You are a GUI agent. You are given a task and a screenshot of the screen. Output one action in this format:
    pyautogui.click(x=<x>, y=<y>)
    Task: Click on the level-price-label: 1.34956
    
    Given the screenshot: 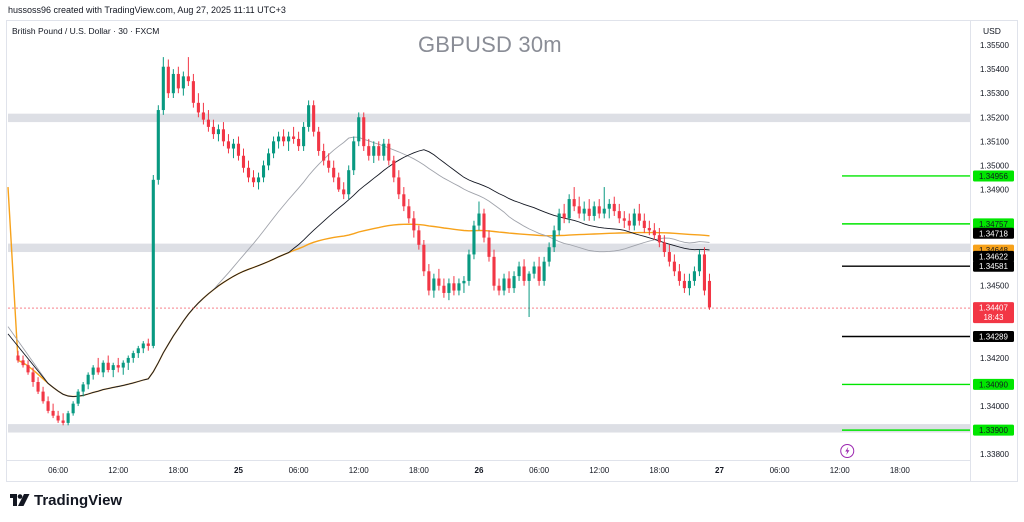 What is the action you would take?
    pyautogui.click(x=993, y=176)
    